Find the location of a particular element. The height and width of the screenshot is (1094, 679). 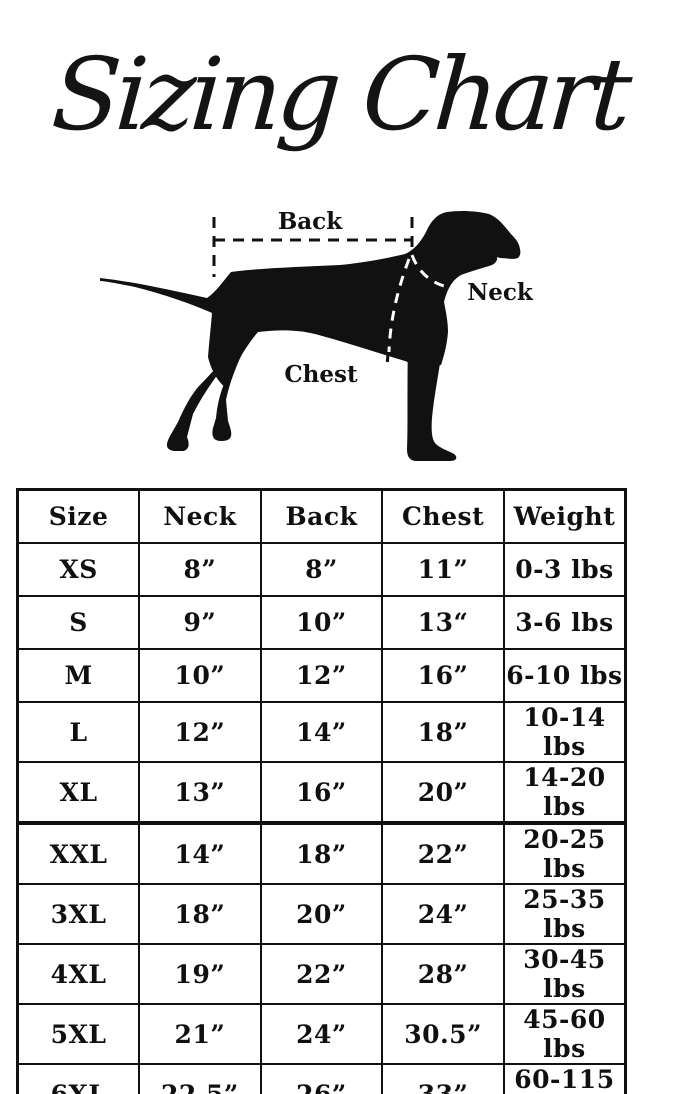

table-row: XS 8” 8” 11” 0-3 lbs is located at coordinates (321, 569).